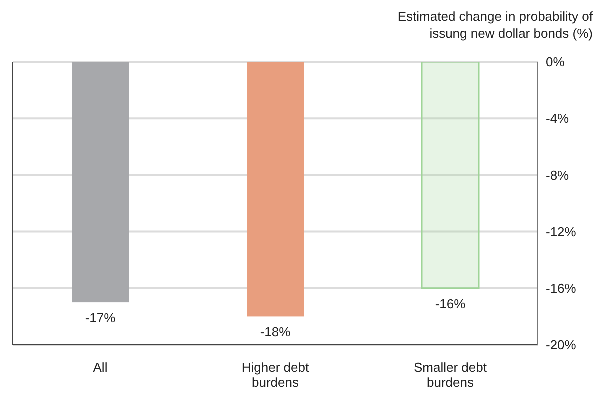  I want to click on y-axis-title: Estimated change in probability of issung new dollar bonds (%), so click(494, 25).